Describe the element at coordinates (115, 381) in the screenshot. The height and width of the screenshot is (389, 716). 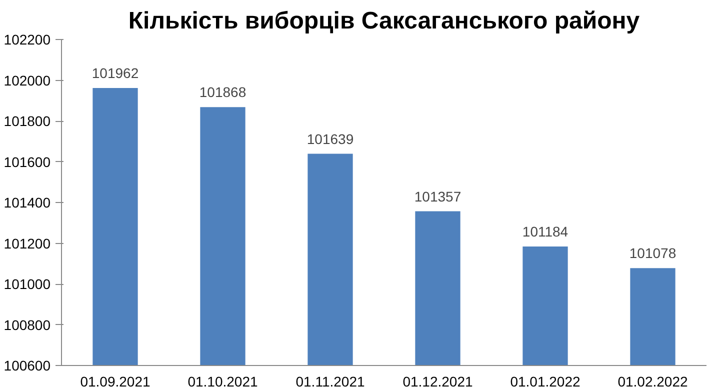
I see `x-tick-label: 01.09.2021` at that location.